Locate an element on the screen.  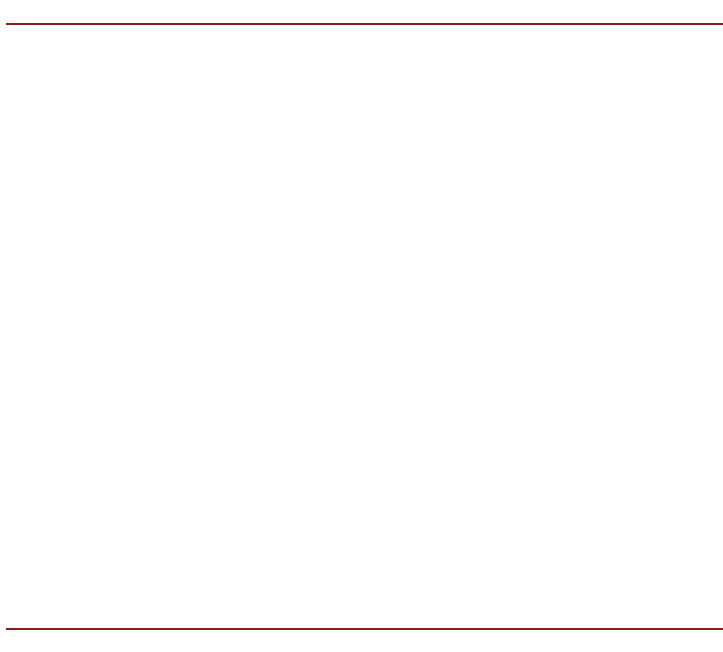
source-rule is located at coordinates (364, 629).